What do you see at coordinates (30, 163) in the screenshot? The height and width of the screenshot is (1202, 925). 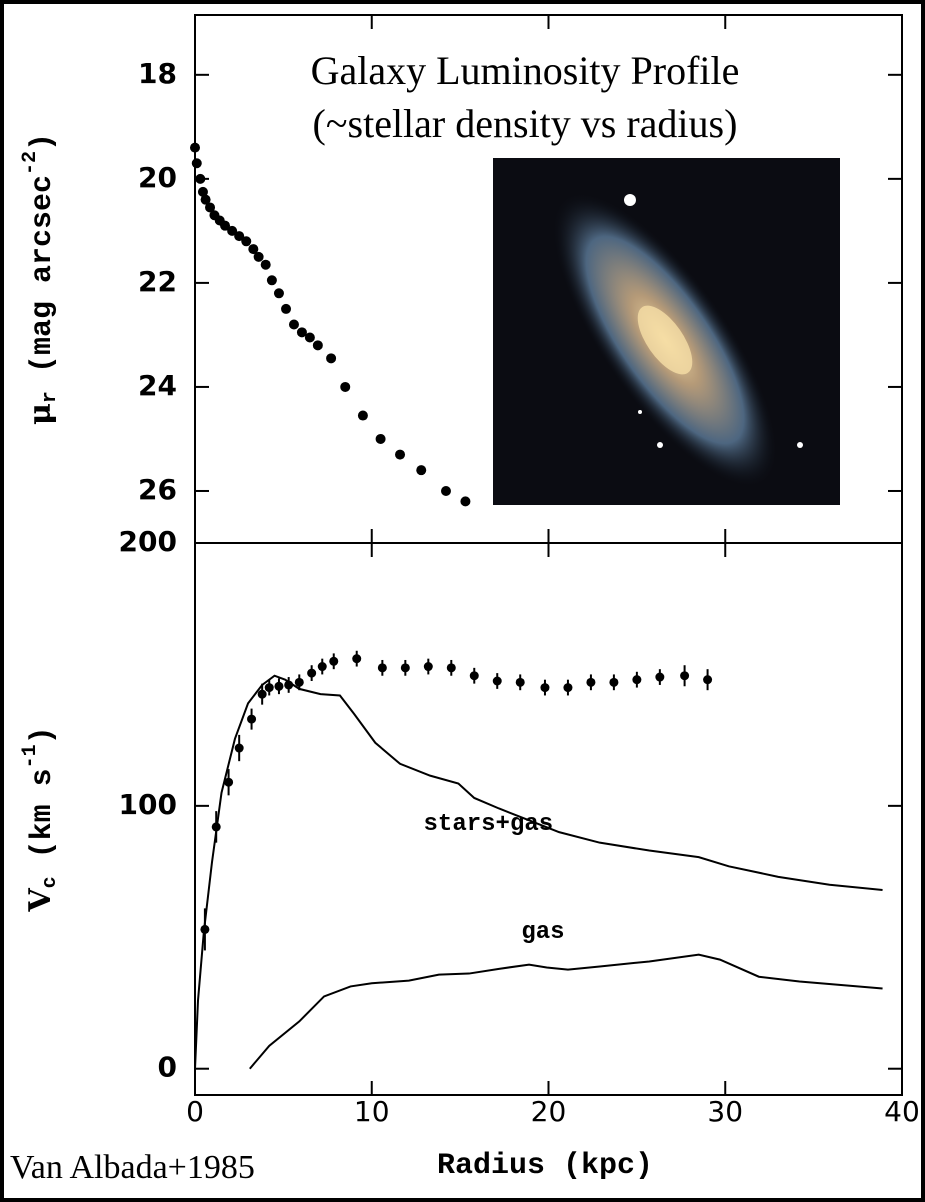 I see `y-axis-label-part: -2` at bounding box center [30, 163].